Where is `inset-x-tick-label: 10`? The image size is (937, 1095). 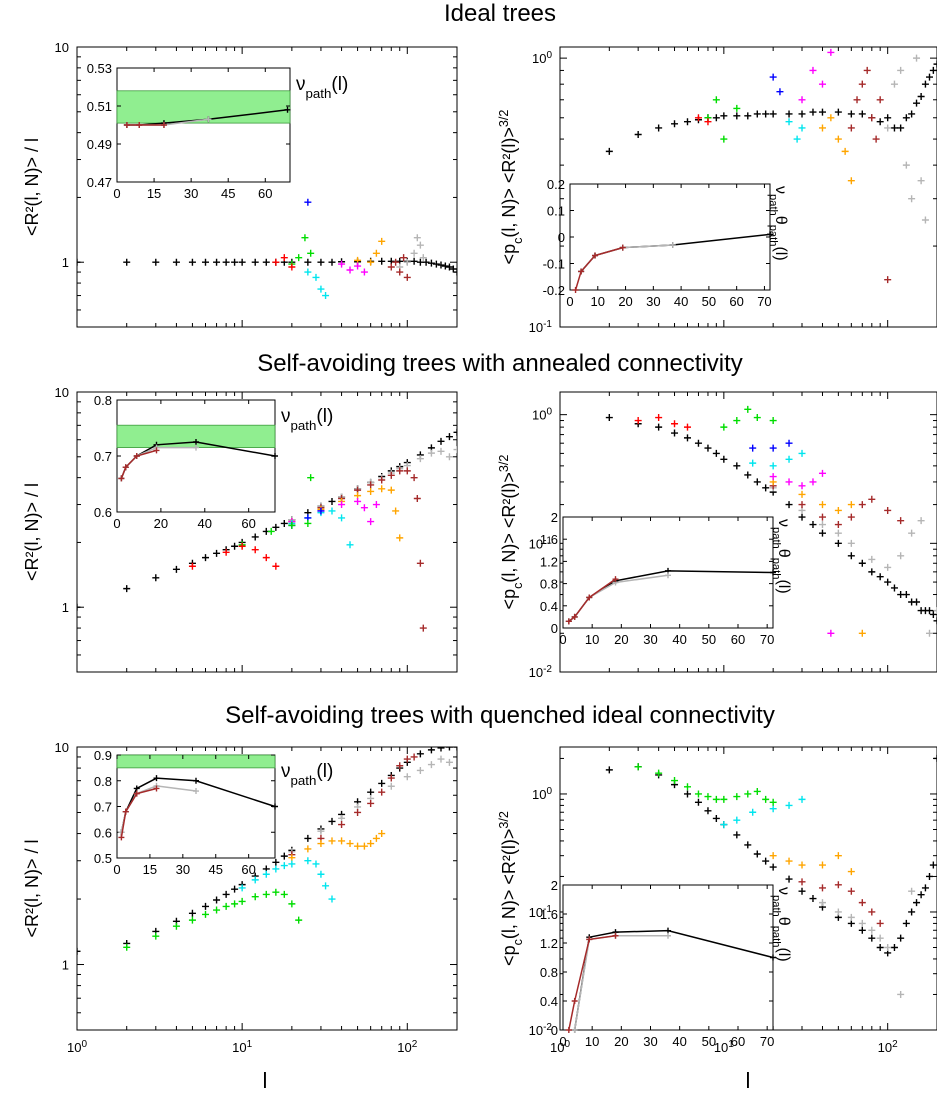 inset-x-tick-label: 10 is located at coordinates (598, 301).